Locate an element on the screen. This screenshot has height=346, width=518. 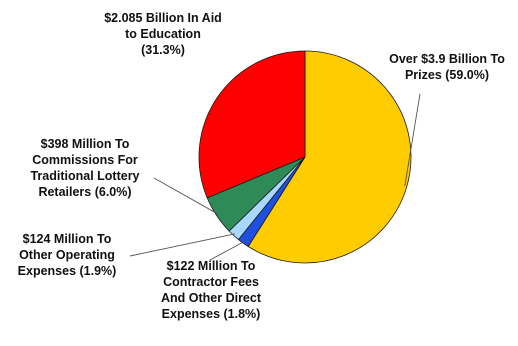
slice-label-line: And Other Direct is located at coordinates (211, 298).